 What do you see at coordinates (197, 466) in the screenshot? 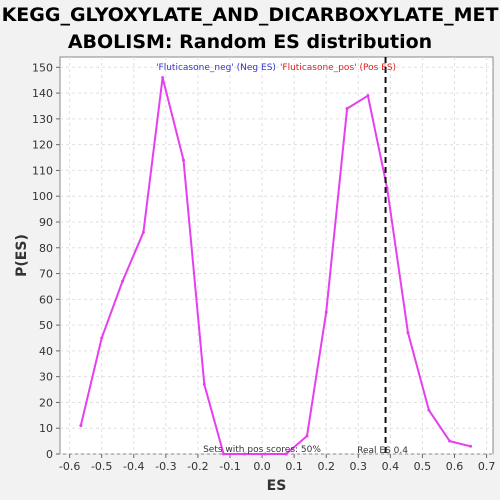
I see `x-tick-label: -0.2` at bounding box center [197, 466].